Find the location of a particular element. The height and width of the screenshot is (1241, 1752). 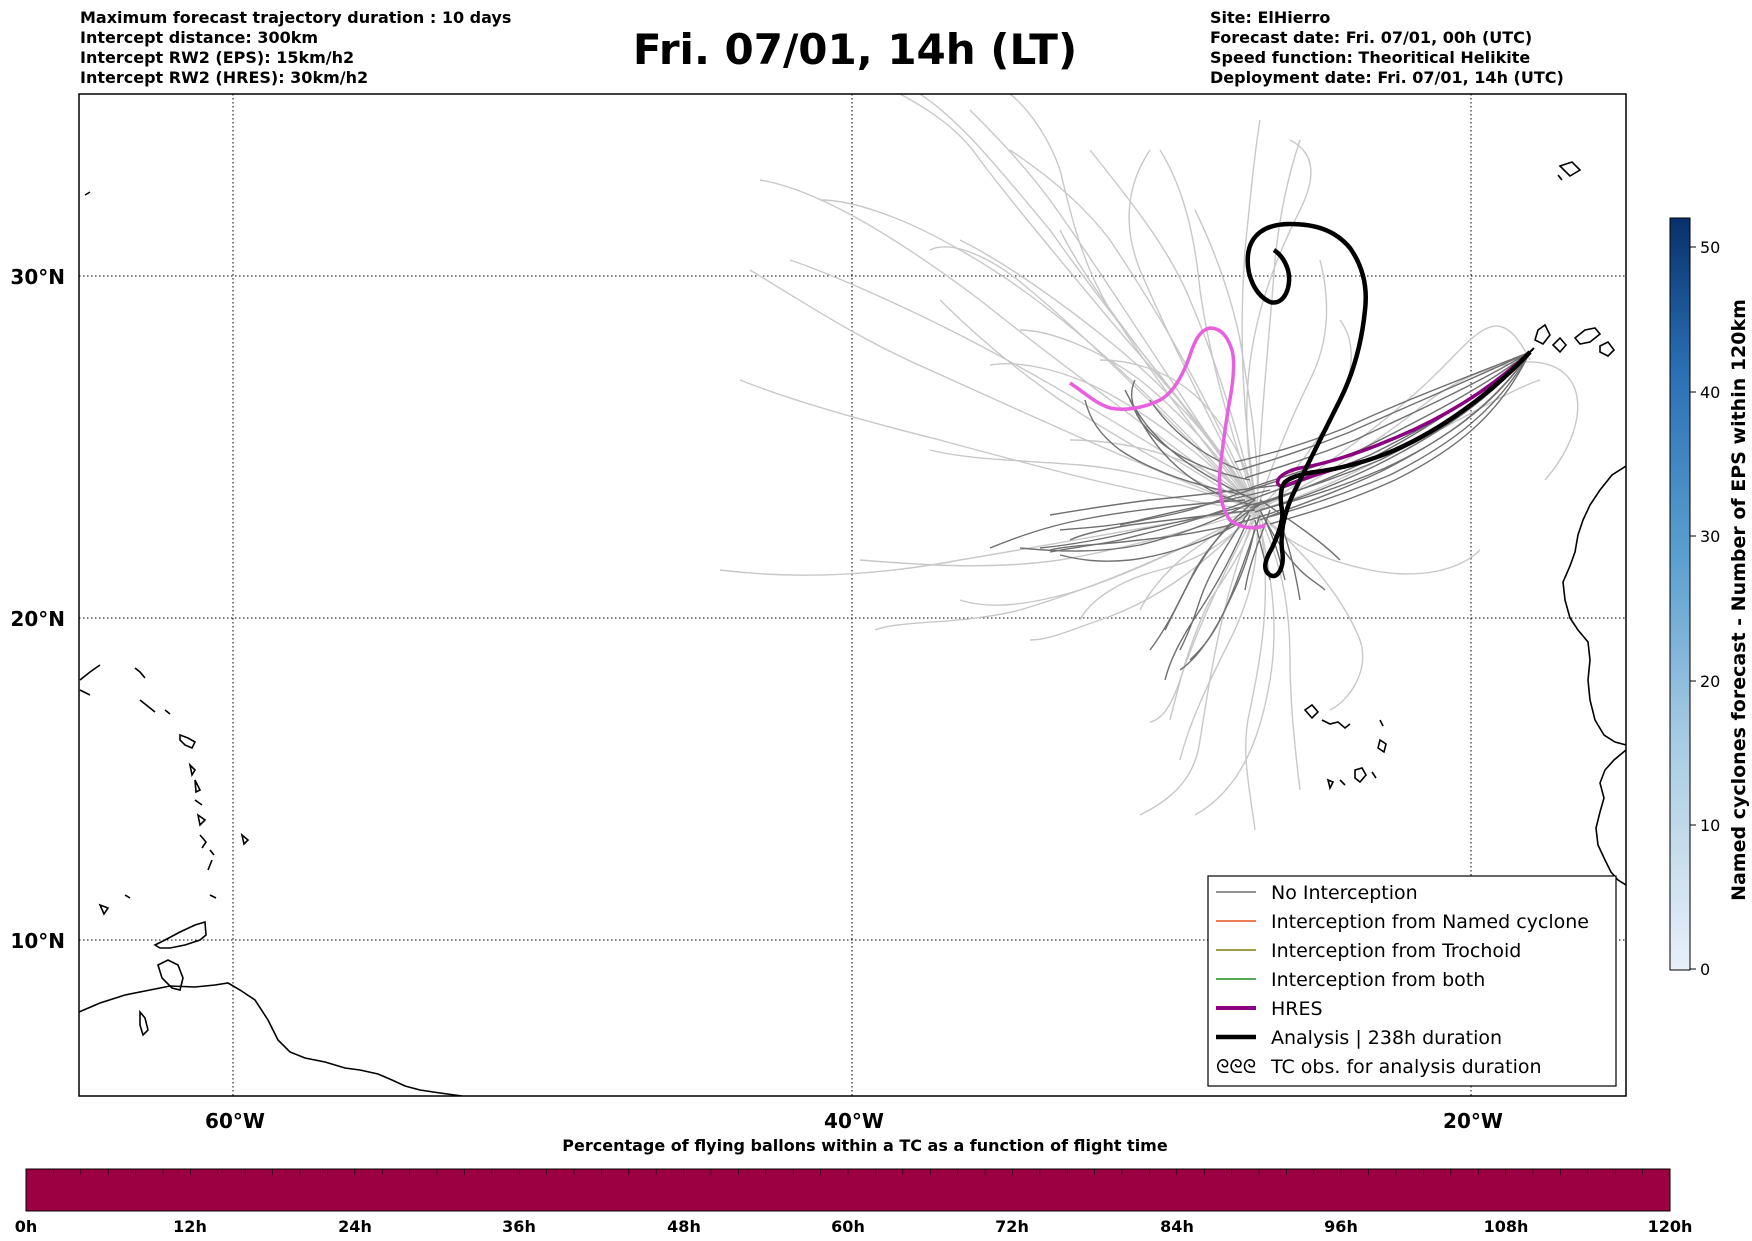

colorbar-tick-0: 0 is located at coordinates (1705, 969).